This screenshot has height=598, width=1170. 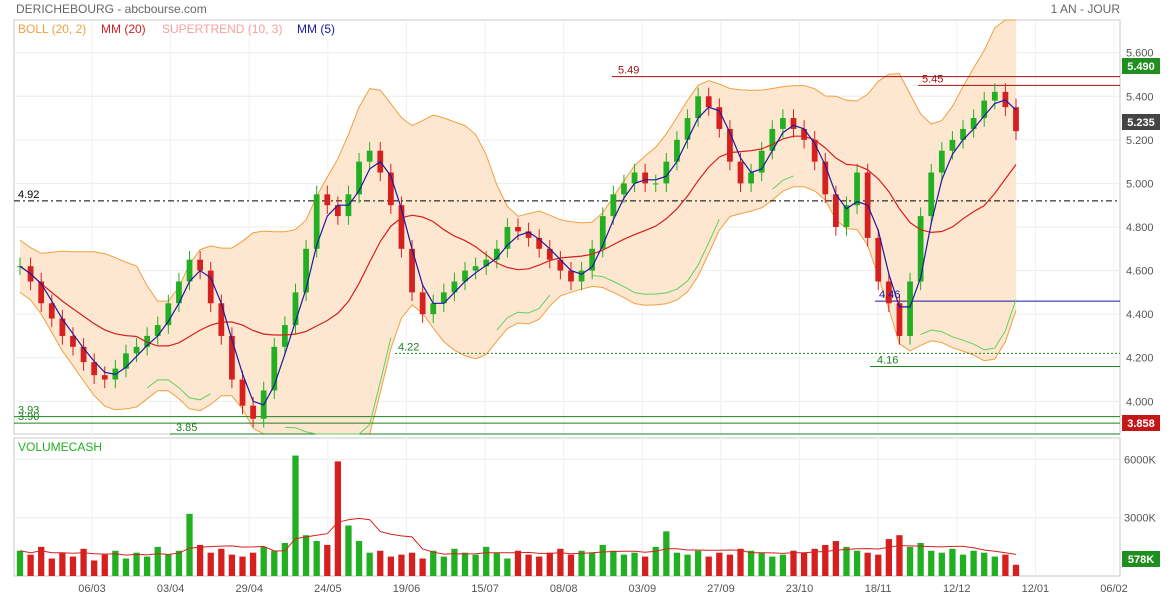 What do you see at coordinates (1140, 54) in the screenshot?
I see `price-tick-label: 5.600` at bounding box center [1140, 54].